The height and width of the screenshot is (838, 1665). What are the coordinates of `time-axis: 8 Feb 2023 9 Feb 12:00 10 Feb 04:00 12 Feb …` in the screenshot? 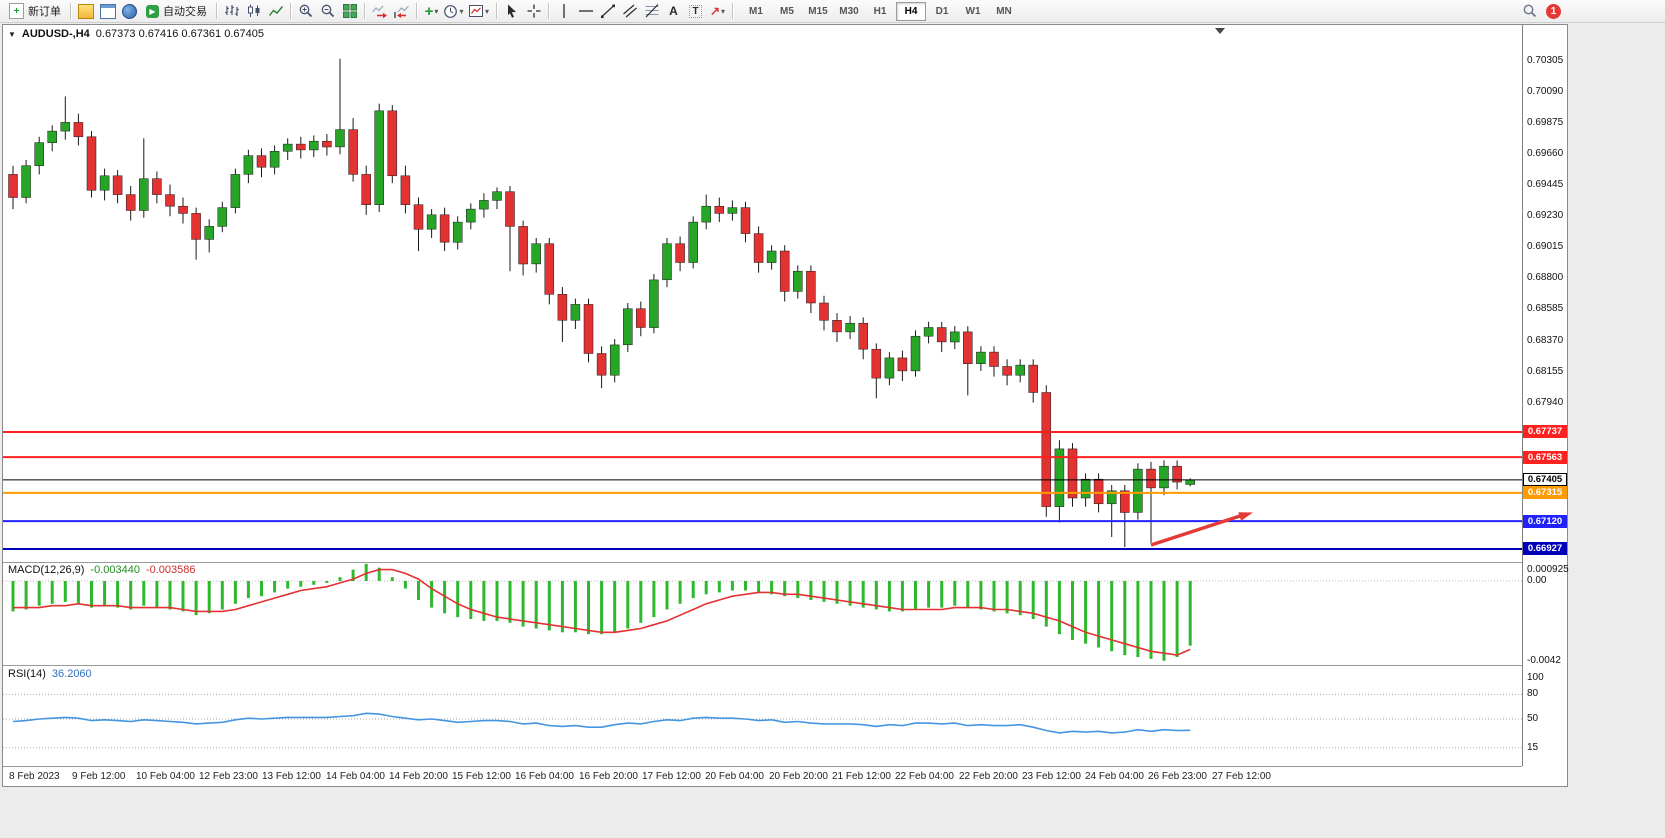 It's located at (762, 777).